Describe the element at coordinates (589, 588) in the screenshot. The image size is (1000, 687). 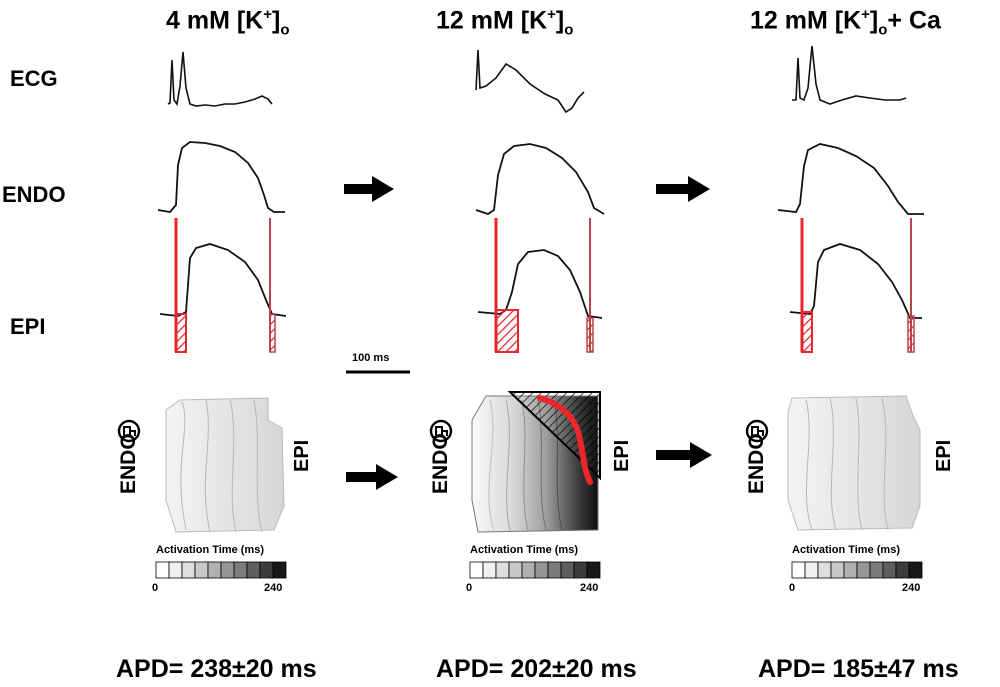
I see `colorbar-max-col-2: 240` at that location.